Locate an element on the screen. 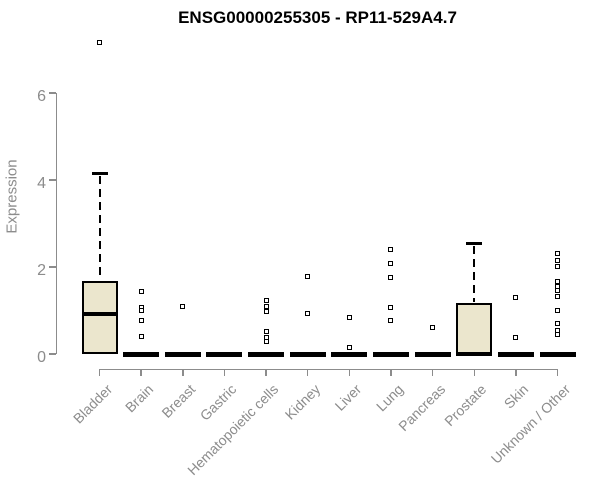 Image resolution: width=600 pixels, height=500 pixels. y-axis-label: Expression is located at coordinates (12, 196).